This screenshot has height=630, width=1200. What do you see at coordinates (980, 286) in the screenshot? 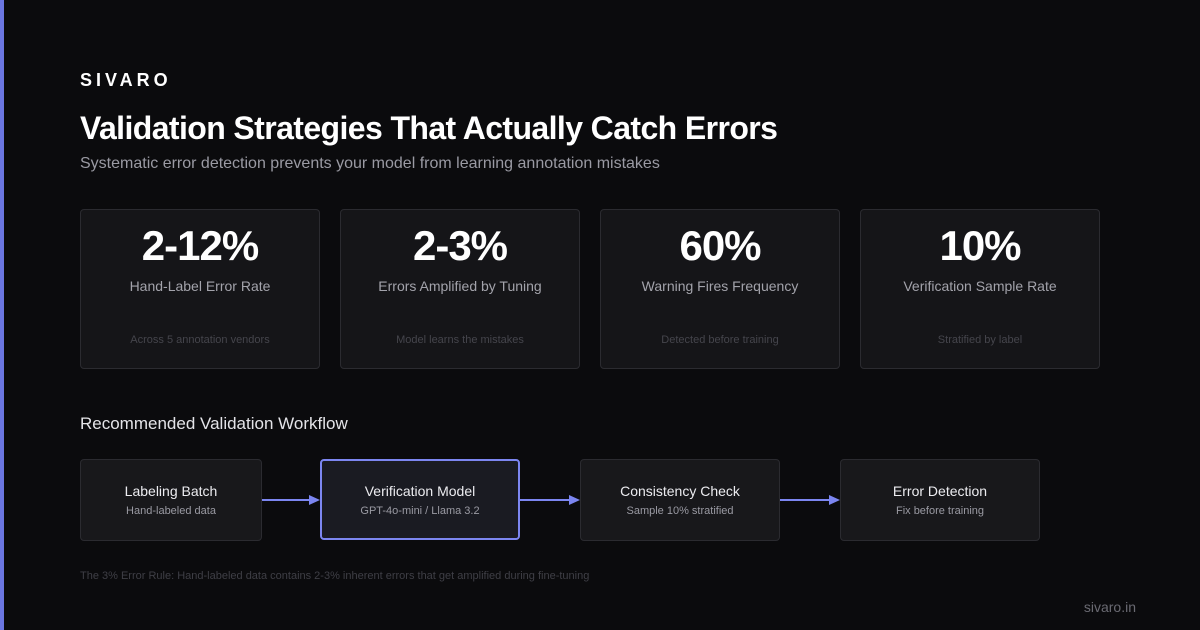
I see `stat-label: Verification Sample Rate` at bounding box center [980, 286].